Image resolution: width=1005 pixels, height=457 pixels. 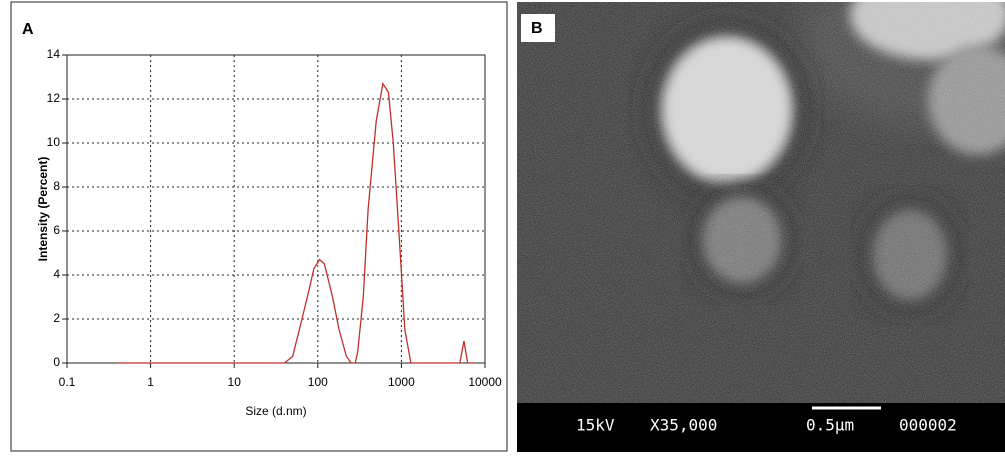 I want to click on y-tick-label: 12, so click(x=54, y=98).